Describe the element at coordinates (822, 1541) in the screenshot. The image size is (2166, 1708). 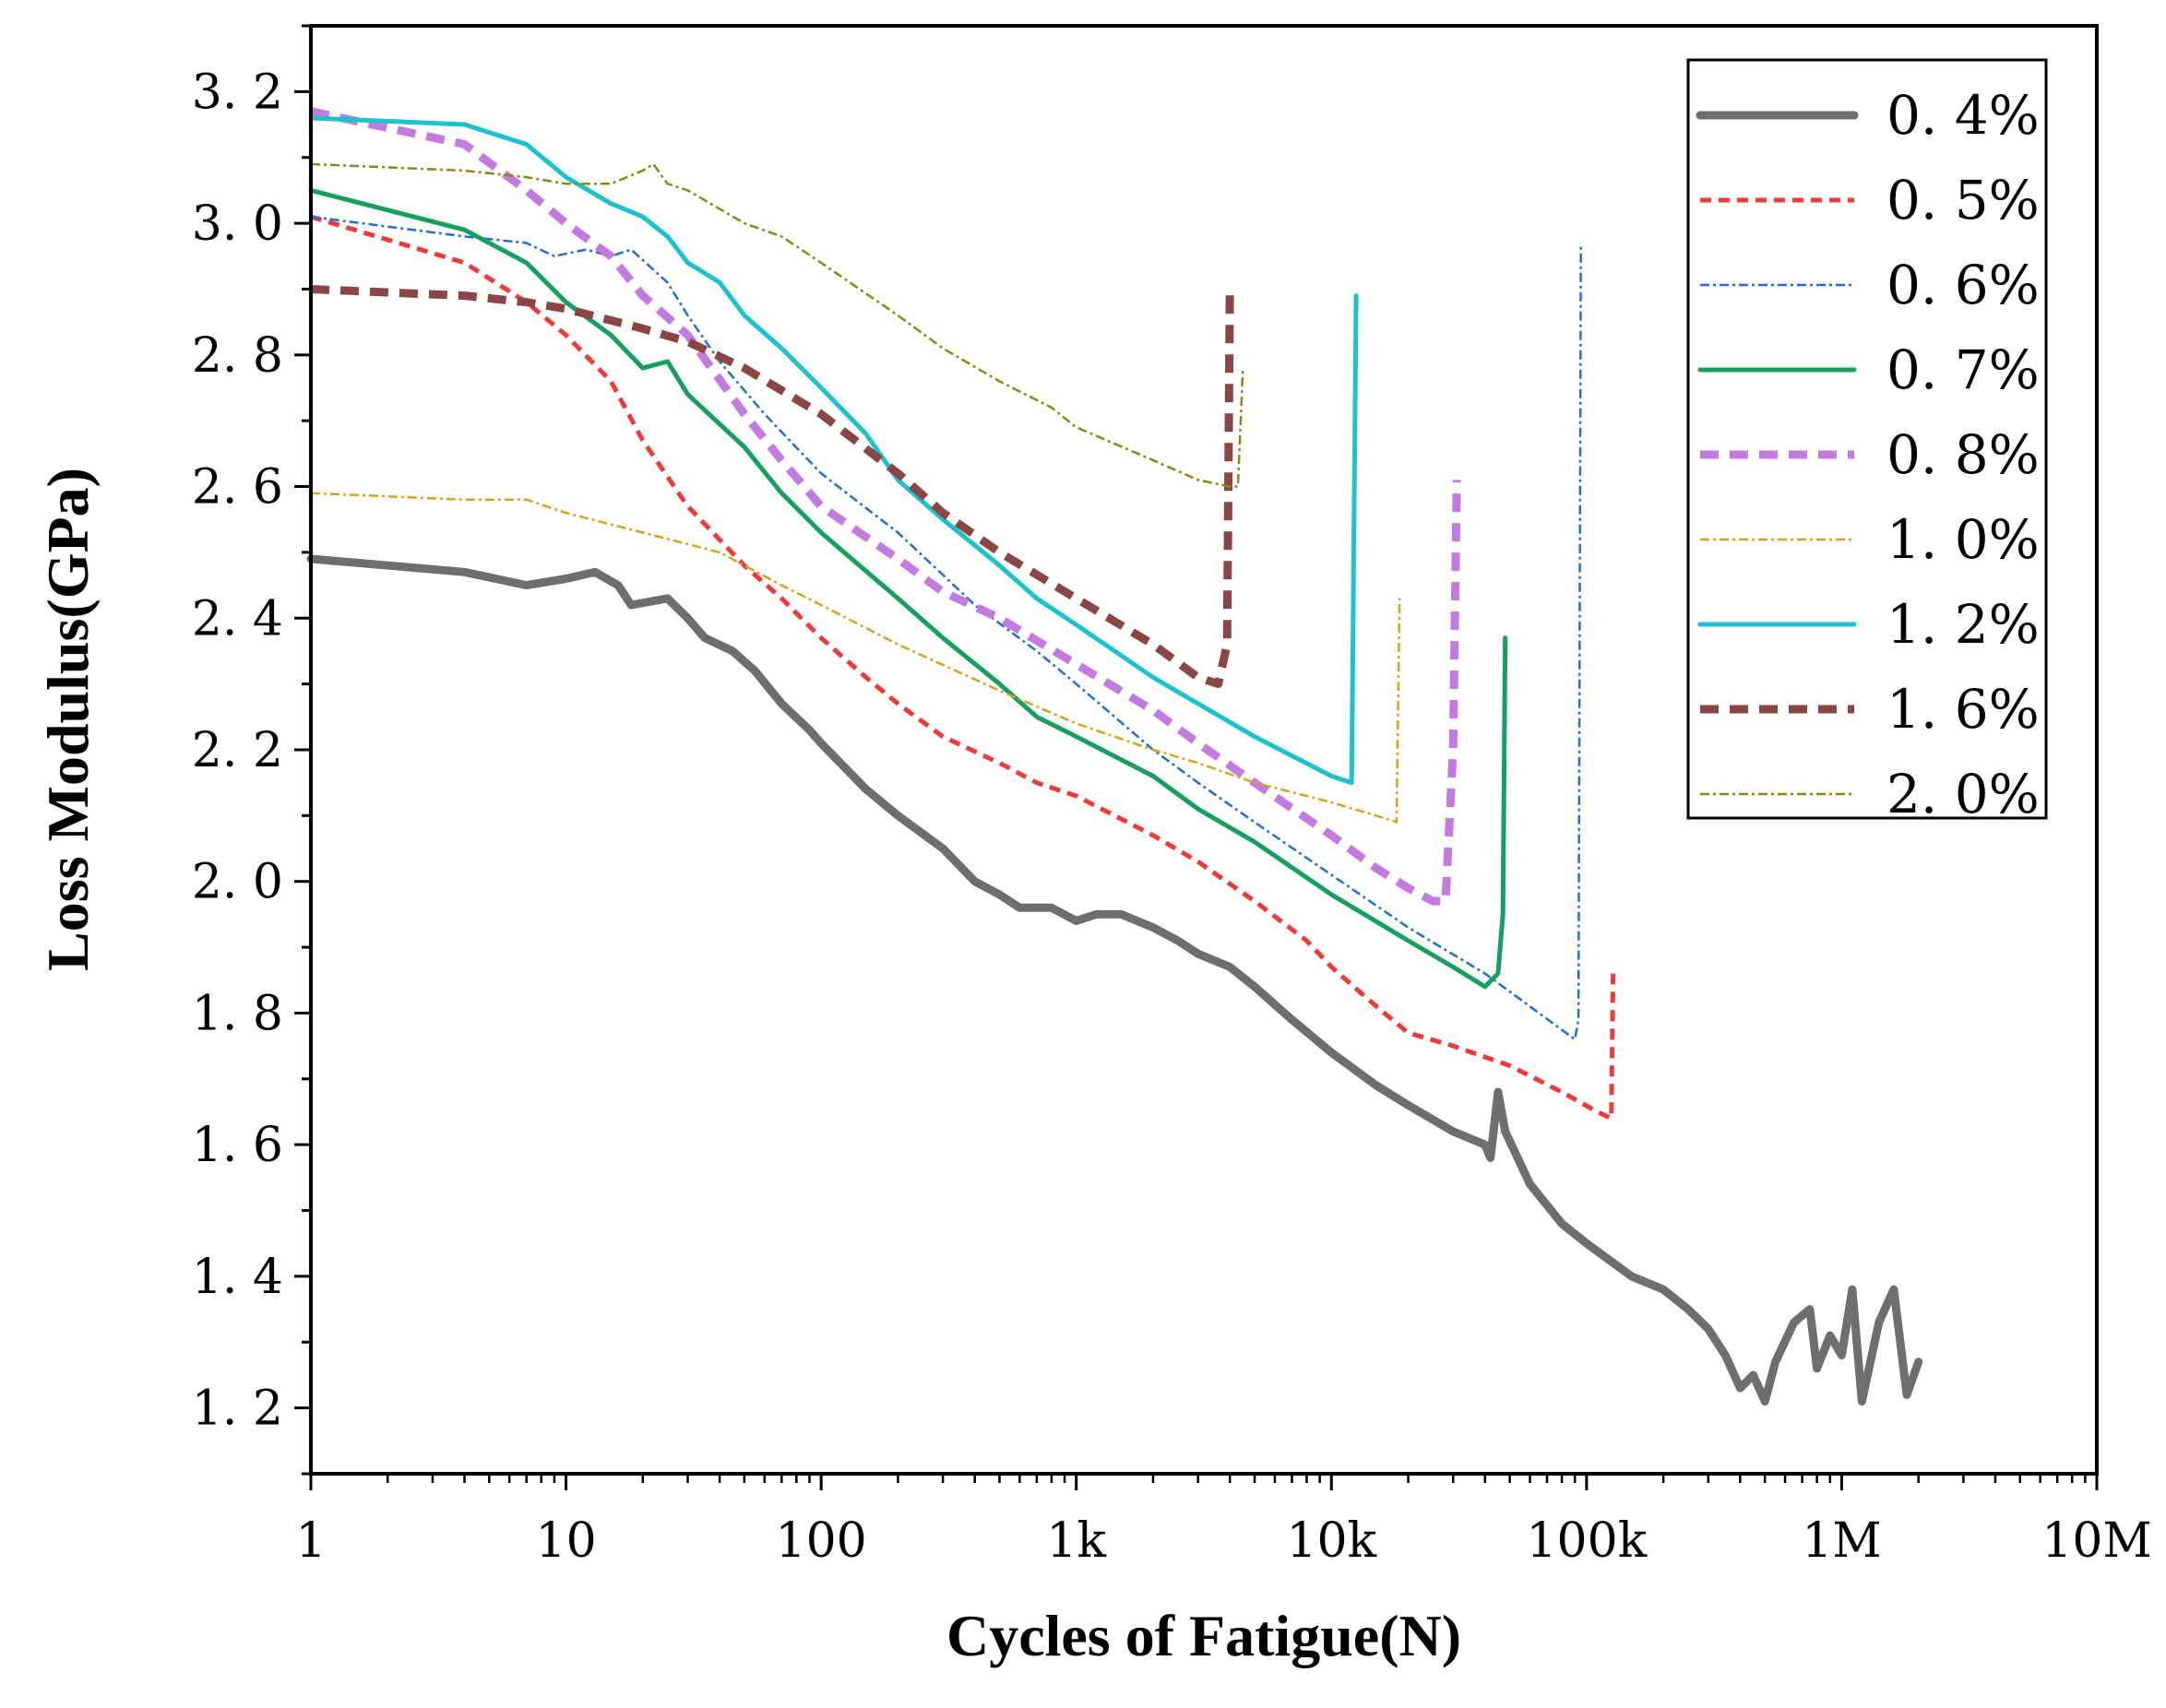
I see `x-tick-label: 100` at that location.